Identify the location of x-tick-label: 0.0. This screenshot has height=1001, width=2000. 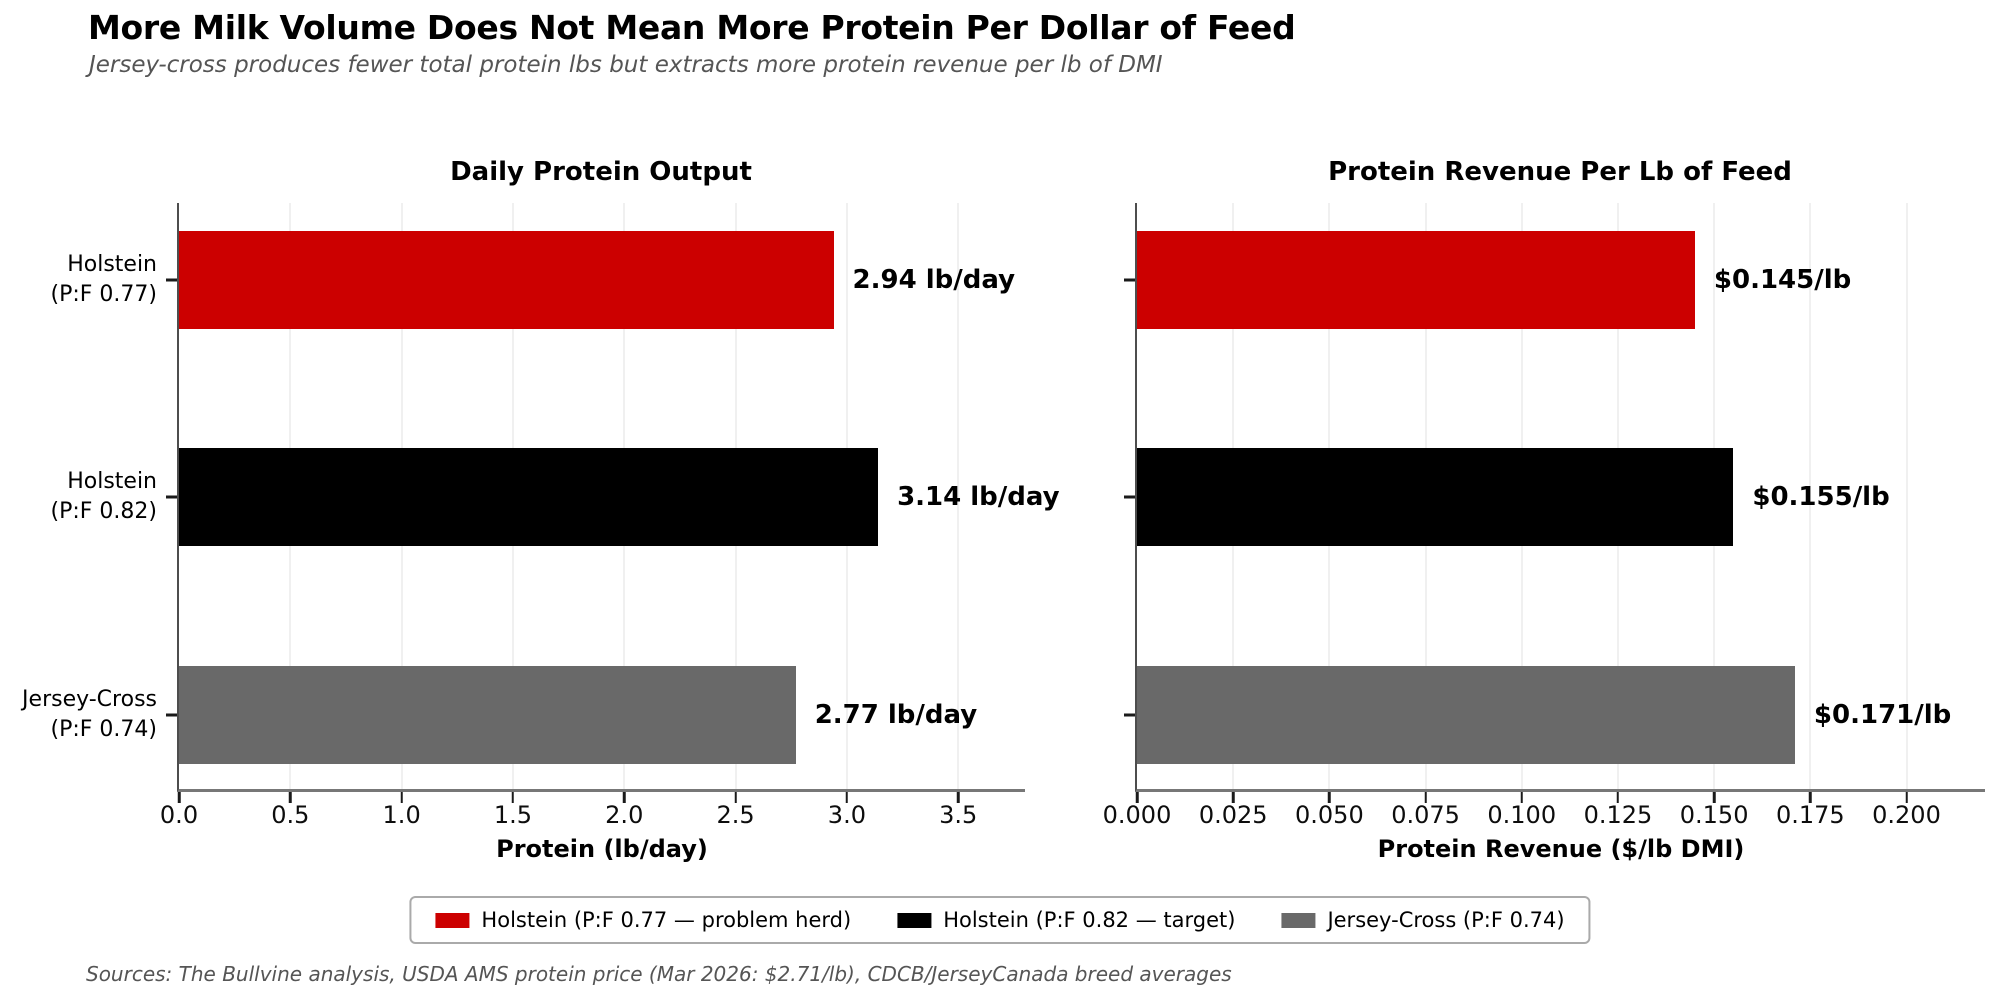
(179, 815).